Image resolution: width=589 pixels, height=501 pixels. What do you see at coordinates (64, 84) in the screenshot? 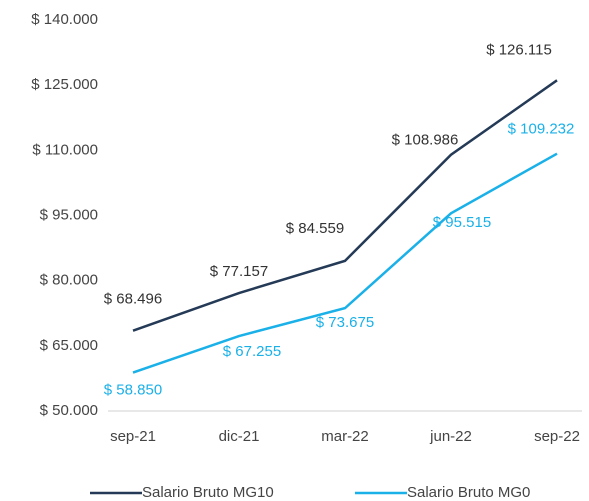
I see `y-tick-label: $ 125.000` at bounding box center [64, 84].